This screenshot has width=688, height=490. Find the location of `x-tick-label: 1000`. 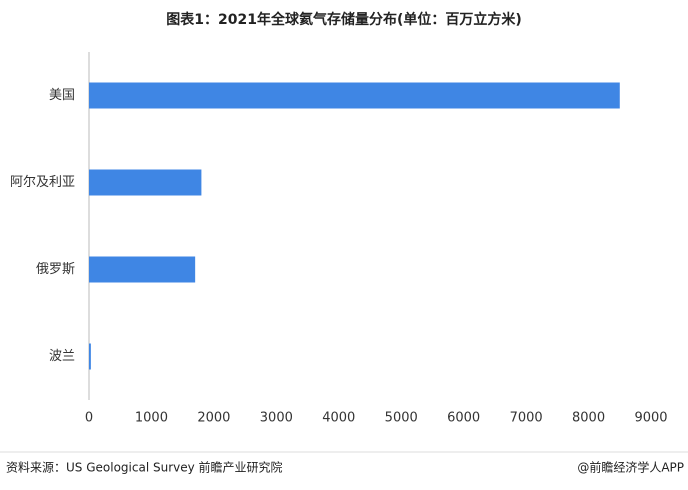

x-tick-label: 1000 is located at coordinates (151, 418).